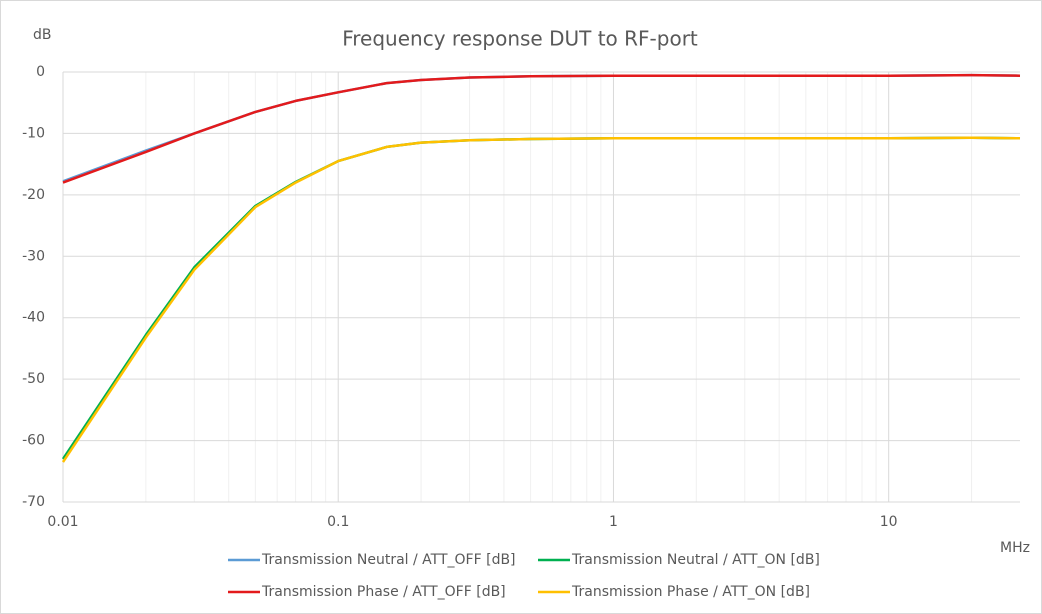  Describe the element at coordinates (62, 522) in the screenshot. I see `x-tick-label: 0.01` at that location.